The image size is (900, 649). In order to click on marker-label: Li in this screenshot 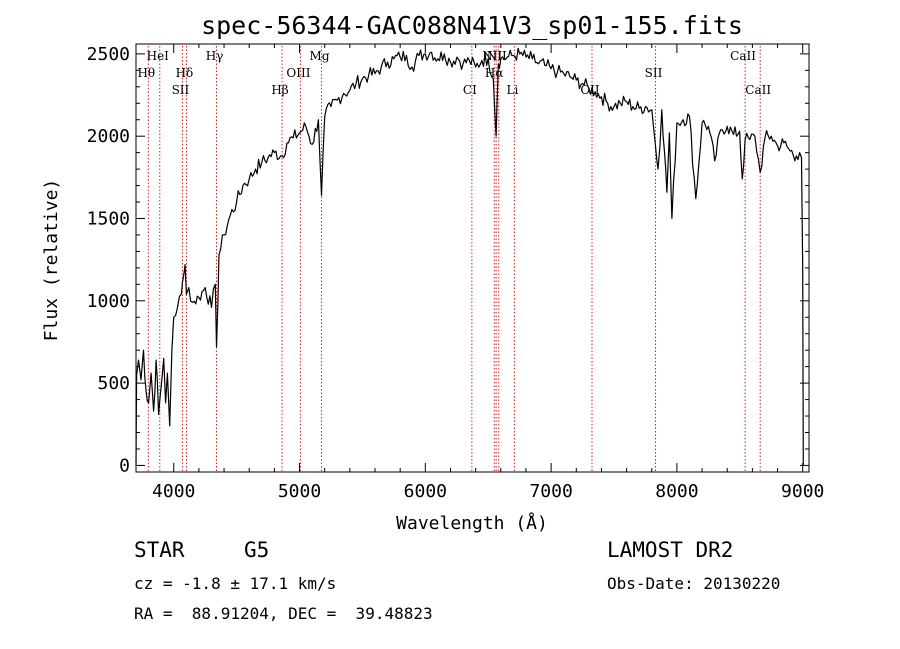, I will do `click(512, 90)`.